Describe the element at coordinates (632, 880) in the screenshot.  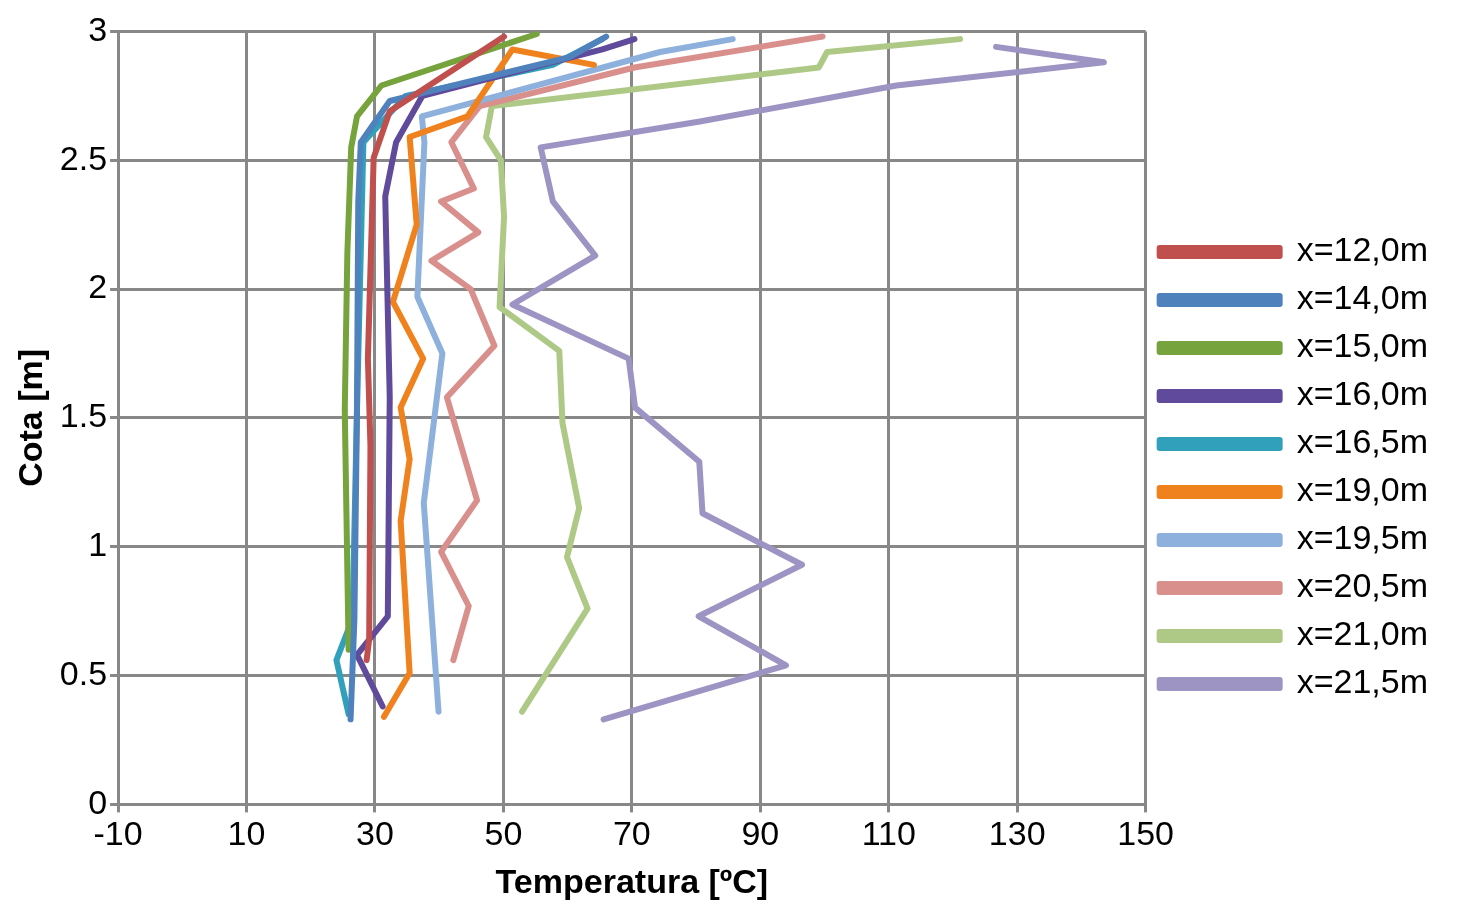
I see `x-axis-title: Temperatura [ºC]` at that location.